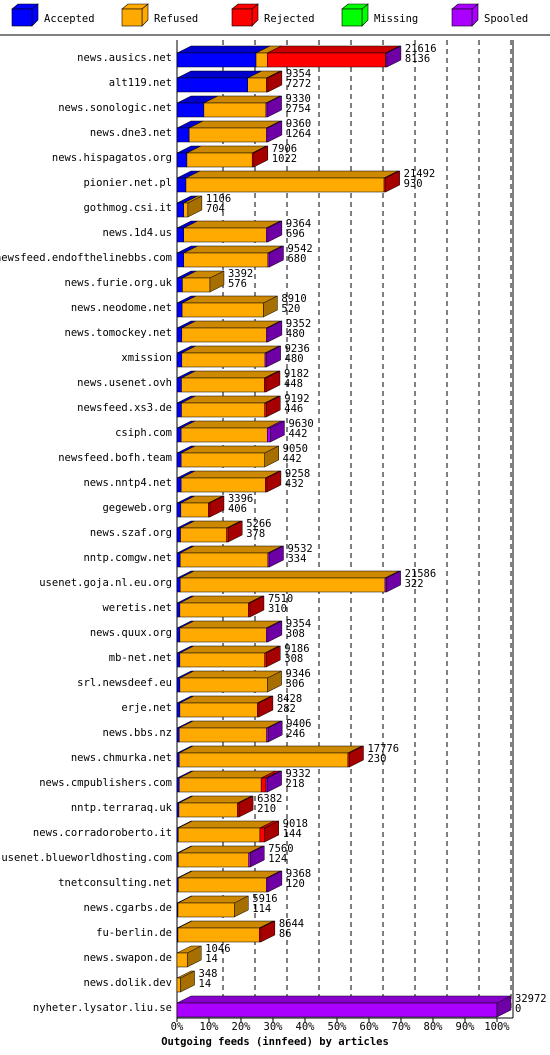 Image resolution: width=550 pixels, height=1055 pixels. What do you see at coordinates (137, 733) in the screenshot?
I see `y-tick-label: news.bbs.nz` at bounding box center [137, 733].